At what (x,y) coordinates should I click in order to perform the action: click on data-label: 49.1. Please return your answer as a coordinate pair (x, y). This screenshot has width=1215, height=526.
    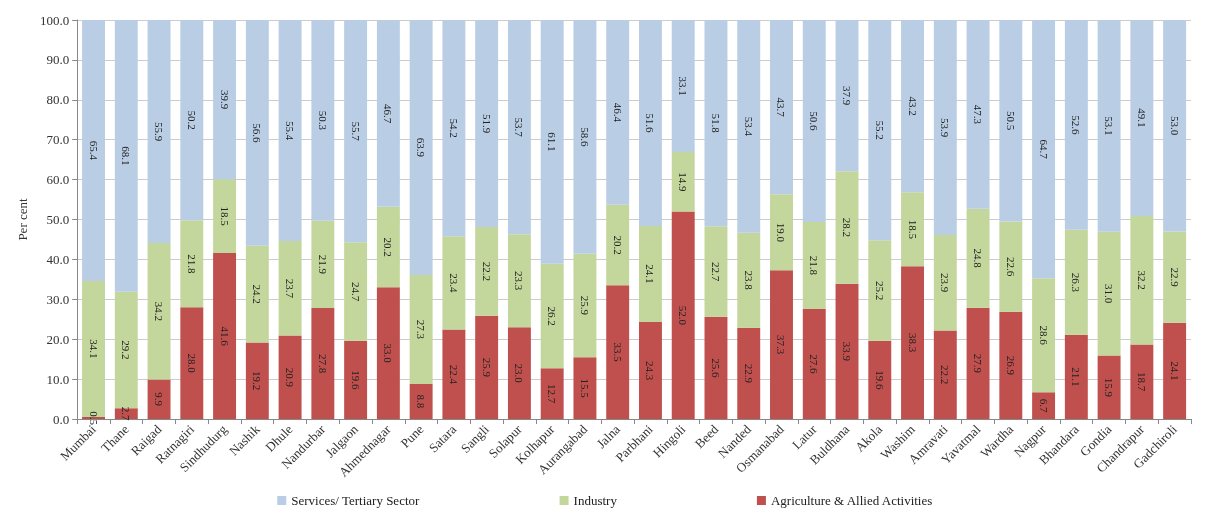
    Looking at the image, I should click on (1141, 118).